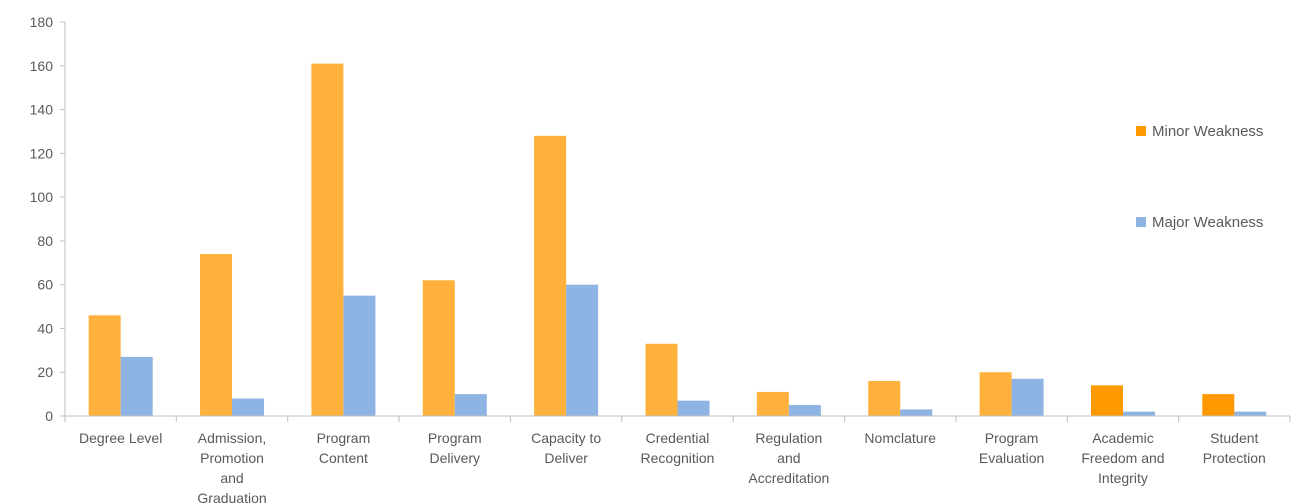 This screenshot has width=1295, height=504. I want to click on legend: Minor Weakness Major Weakness, so click(1199, 177).